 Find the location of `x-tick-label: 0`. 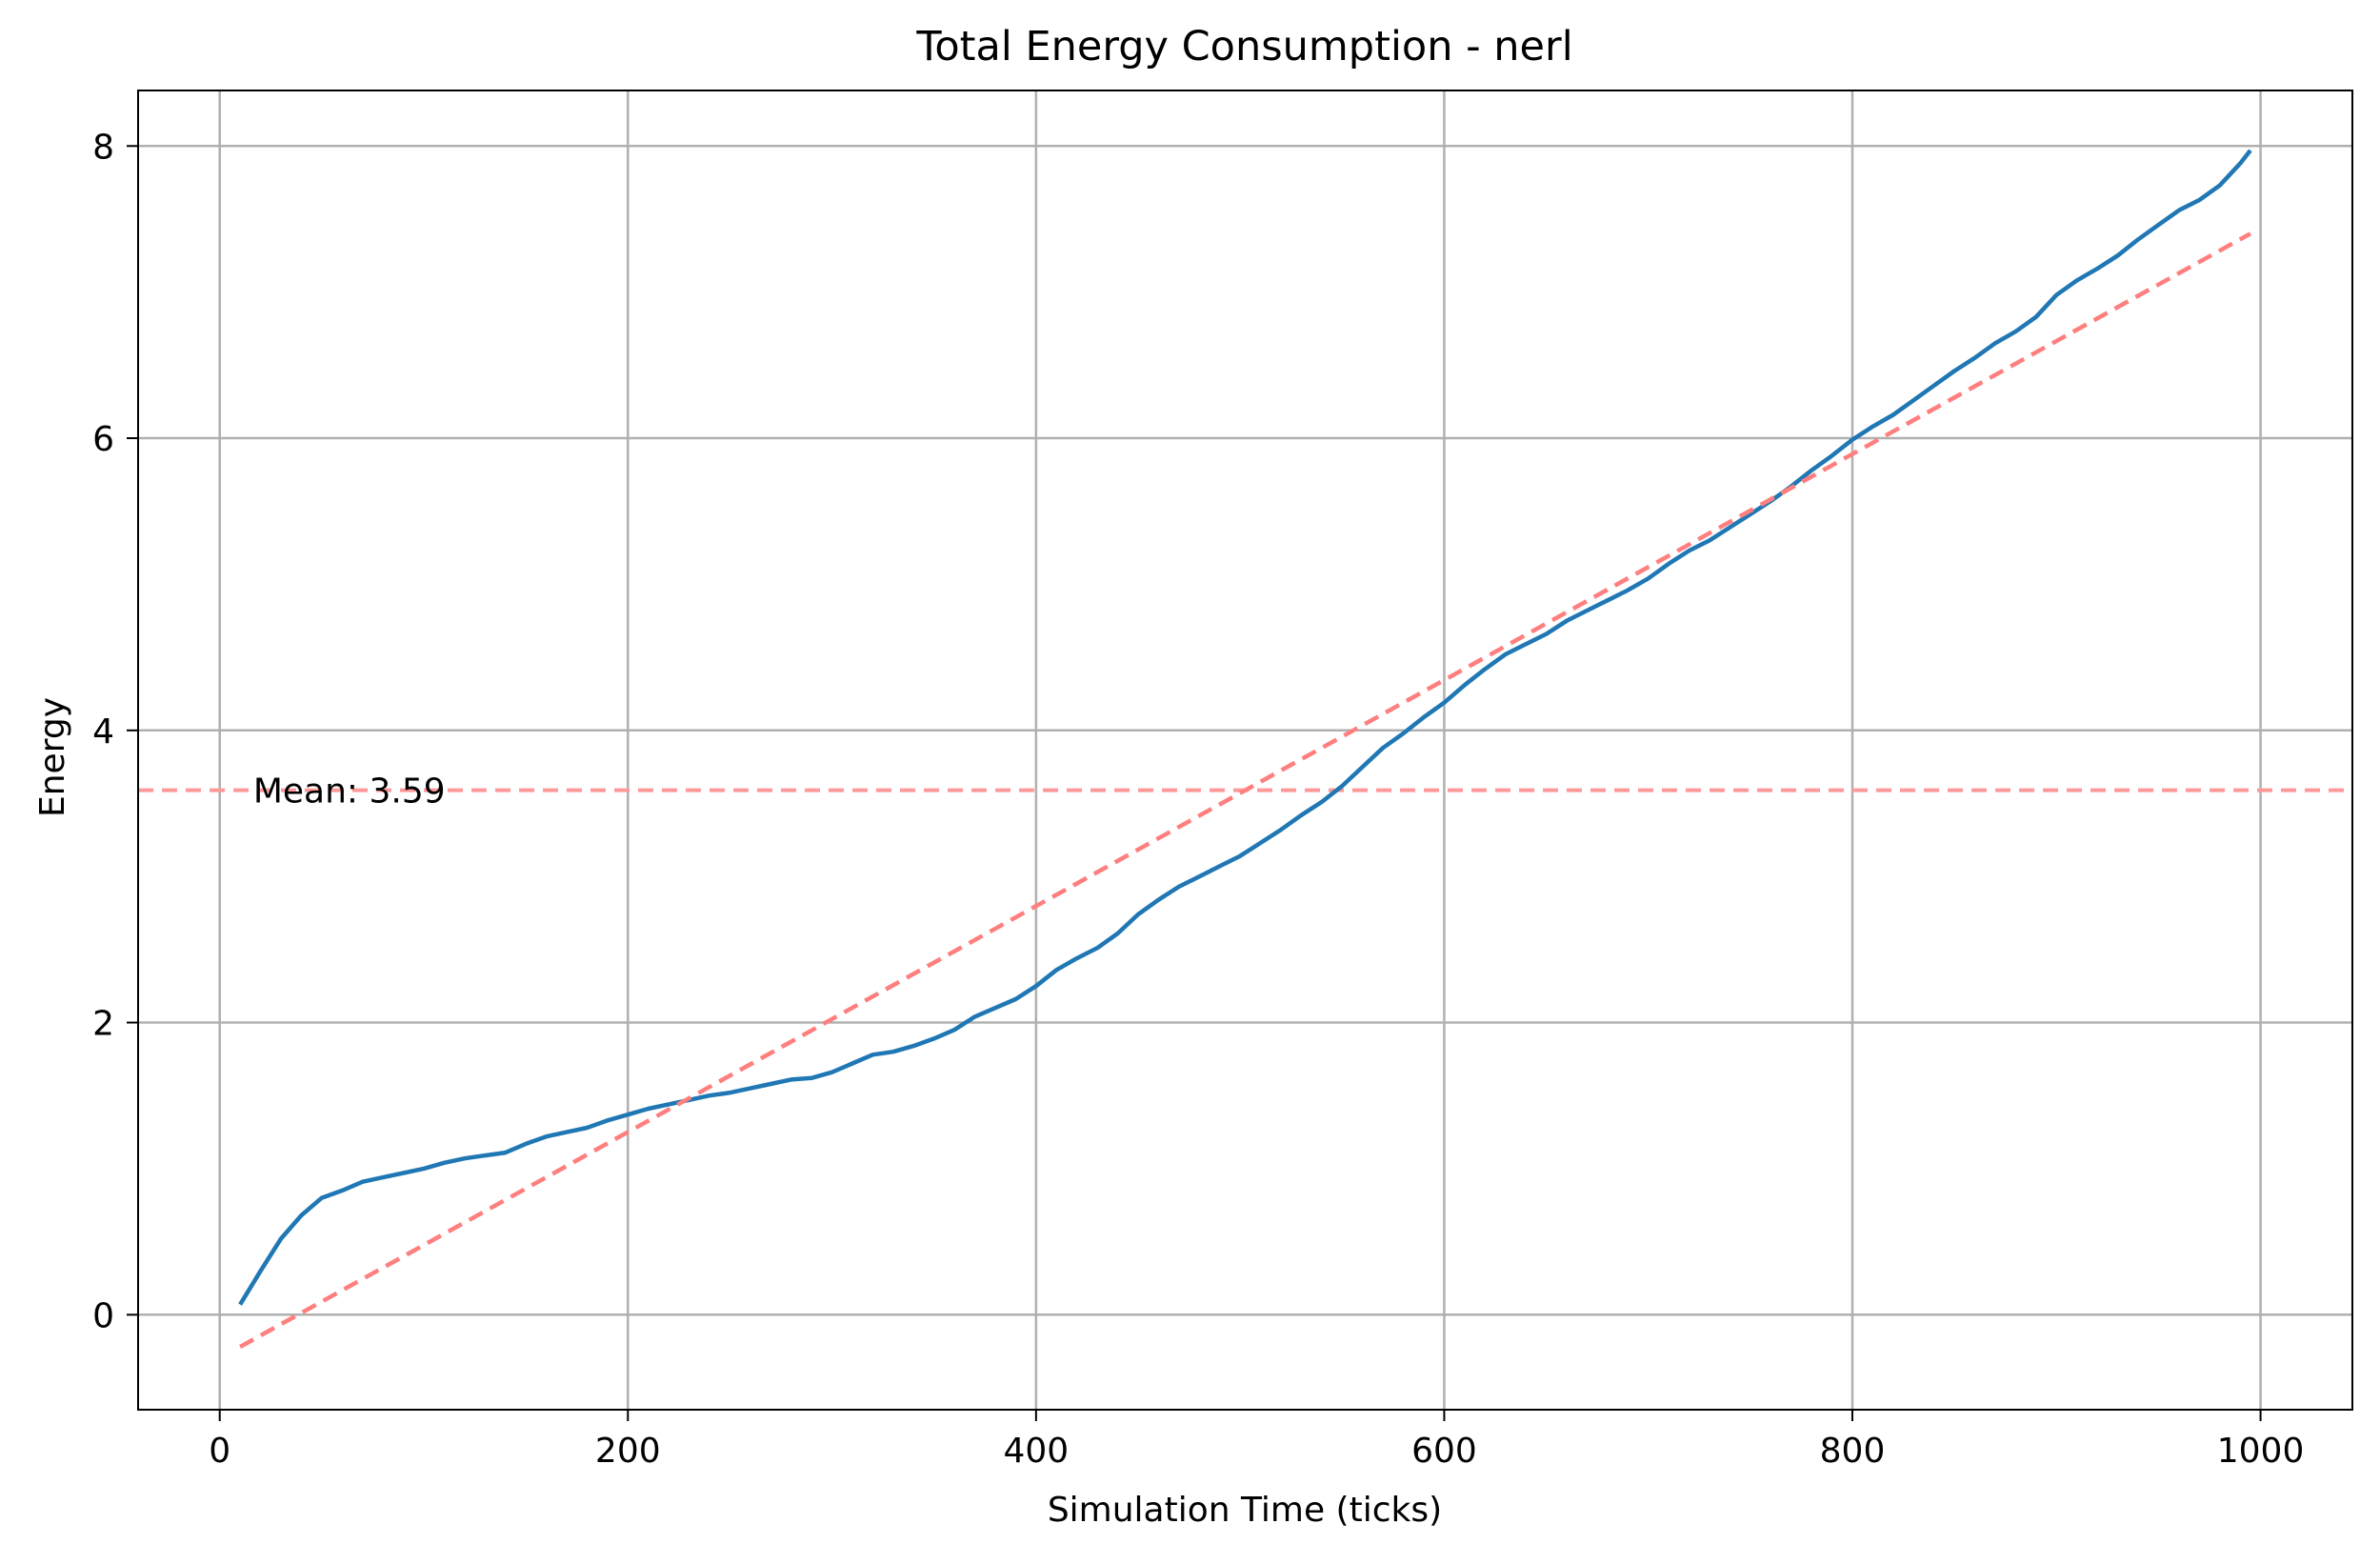

x-tick-label: 0 is located at coordinates (219, 1452).